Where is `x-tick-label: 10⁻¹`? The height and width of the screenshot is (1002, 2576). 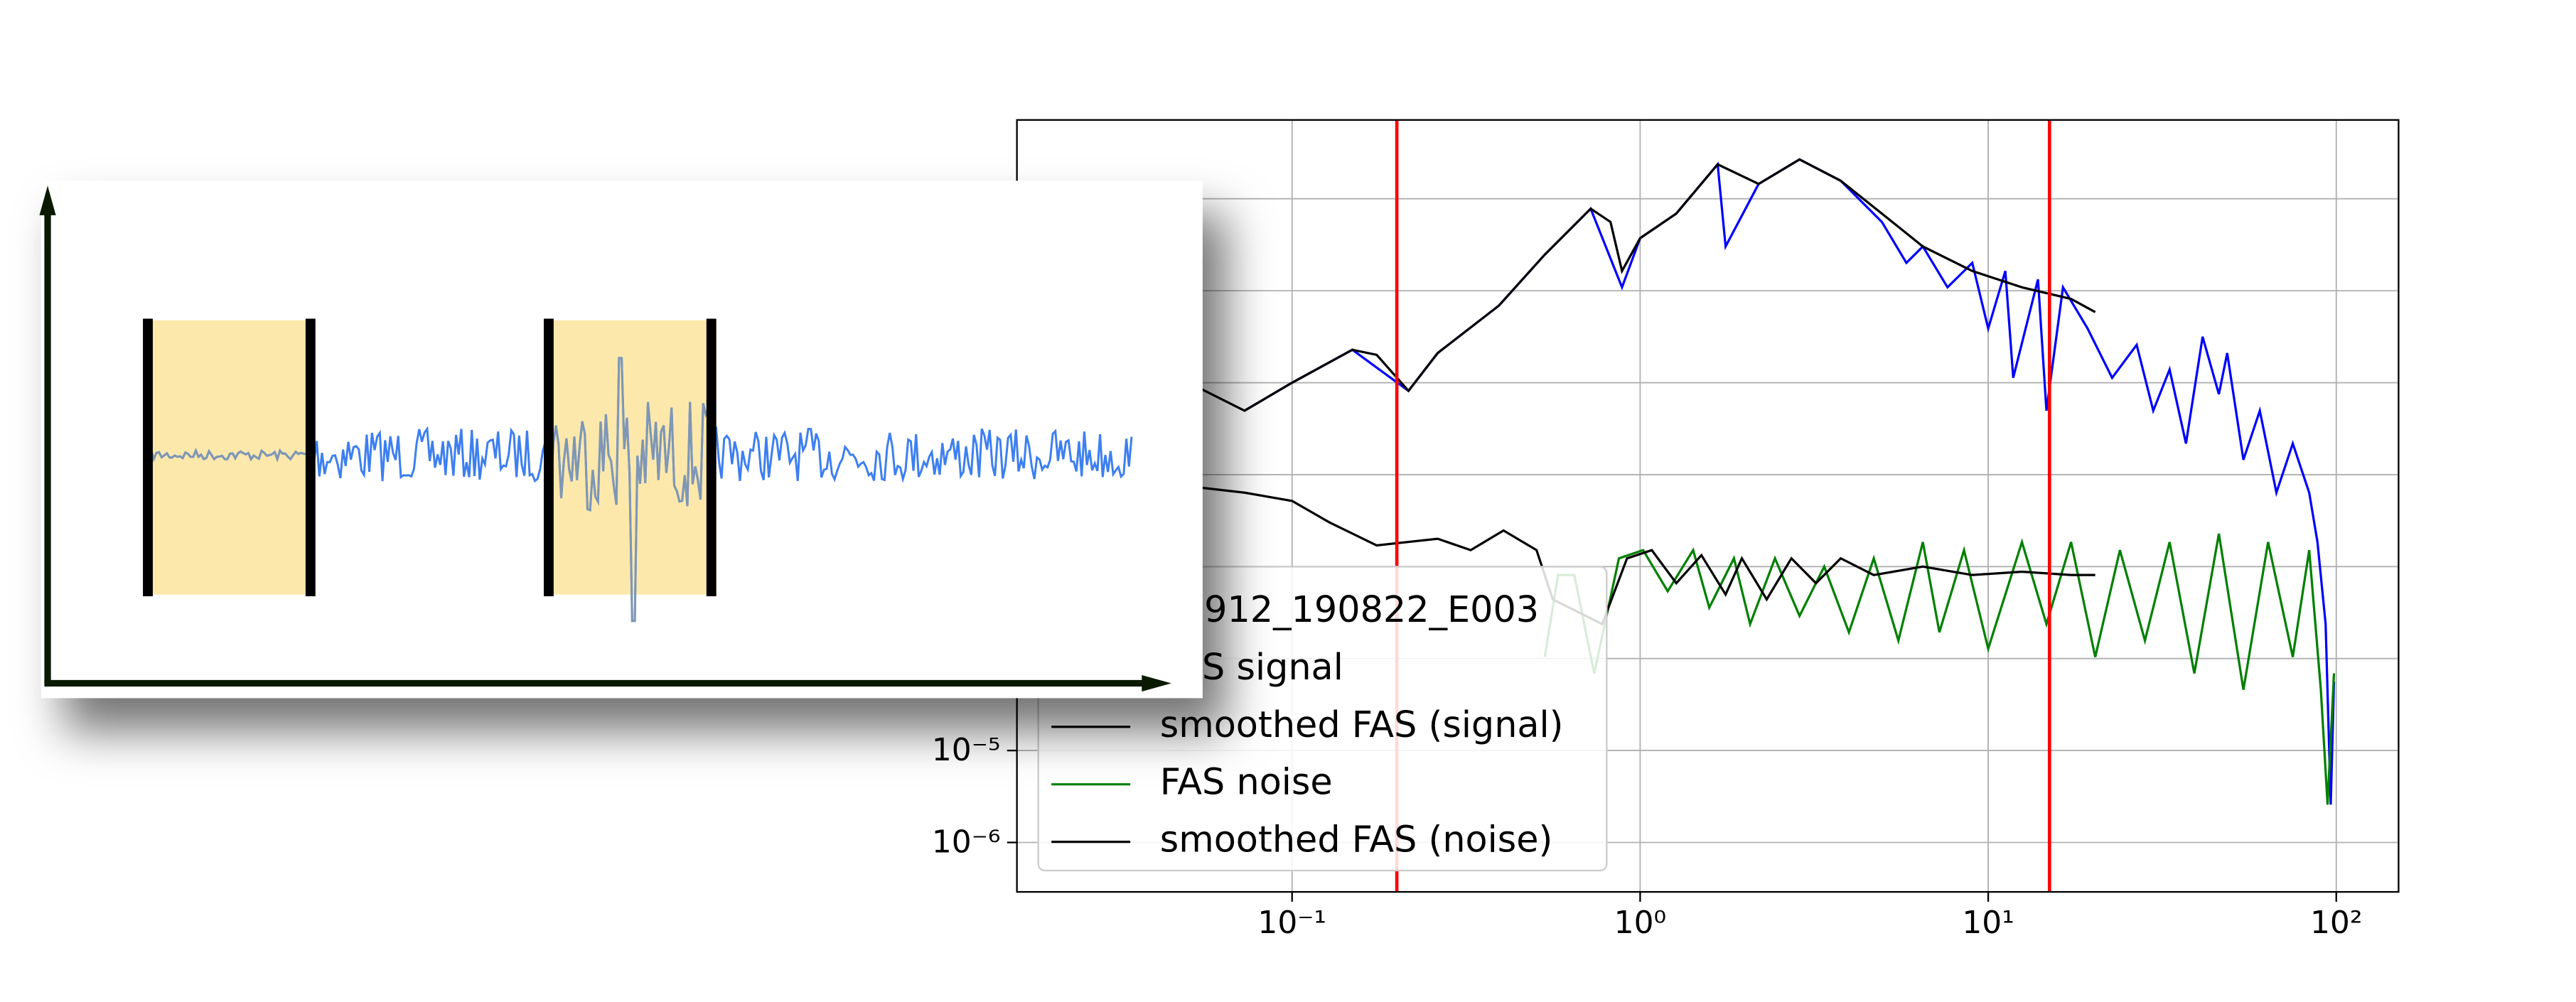
x-tick-label: 10⁻¹ is located at coordinates (1291, 923).